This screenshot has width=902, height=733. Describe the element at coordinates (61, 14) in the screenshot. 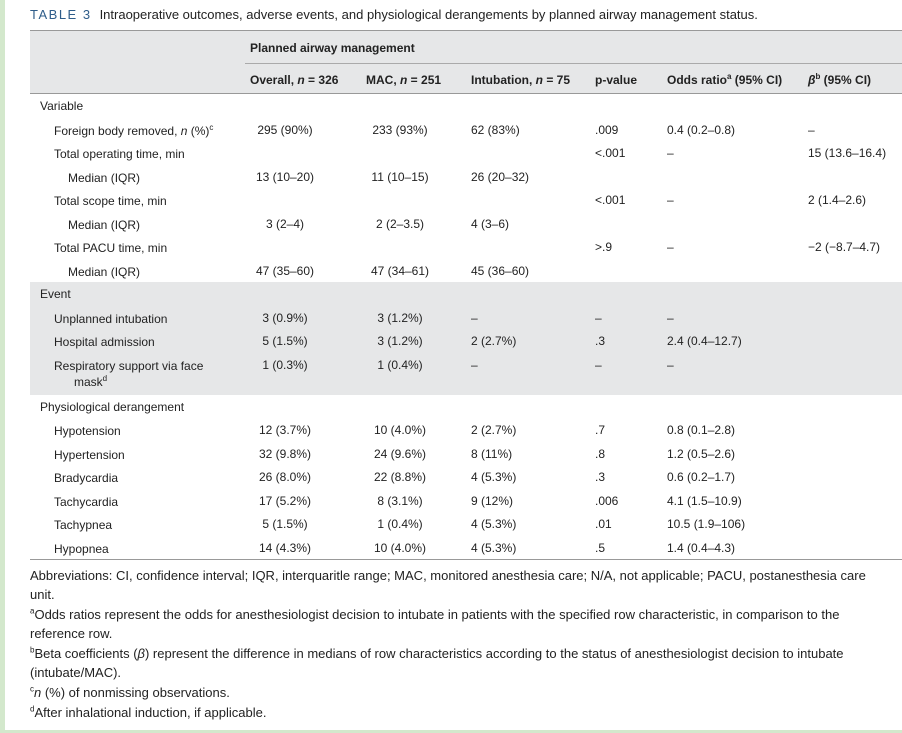

I see `table-number: TABLE 3` at that location.